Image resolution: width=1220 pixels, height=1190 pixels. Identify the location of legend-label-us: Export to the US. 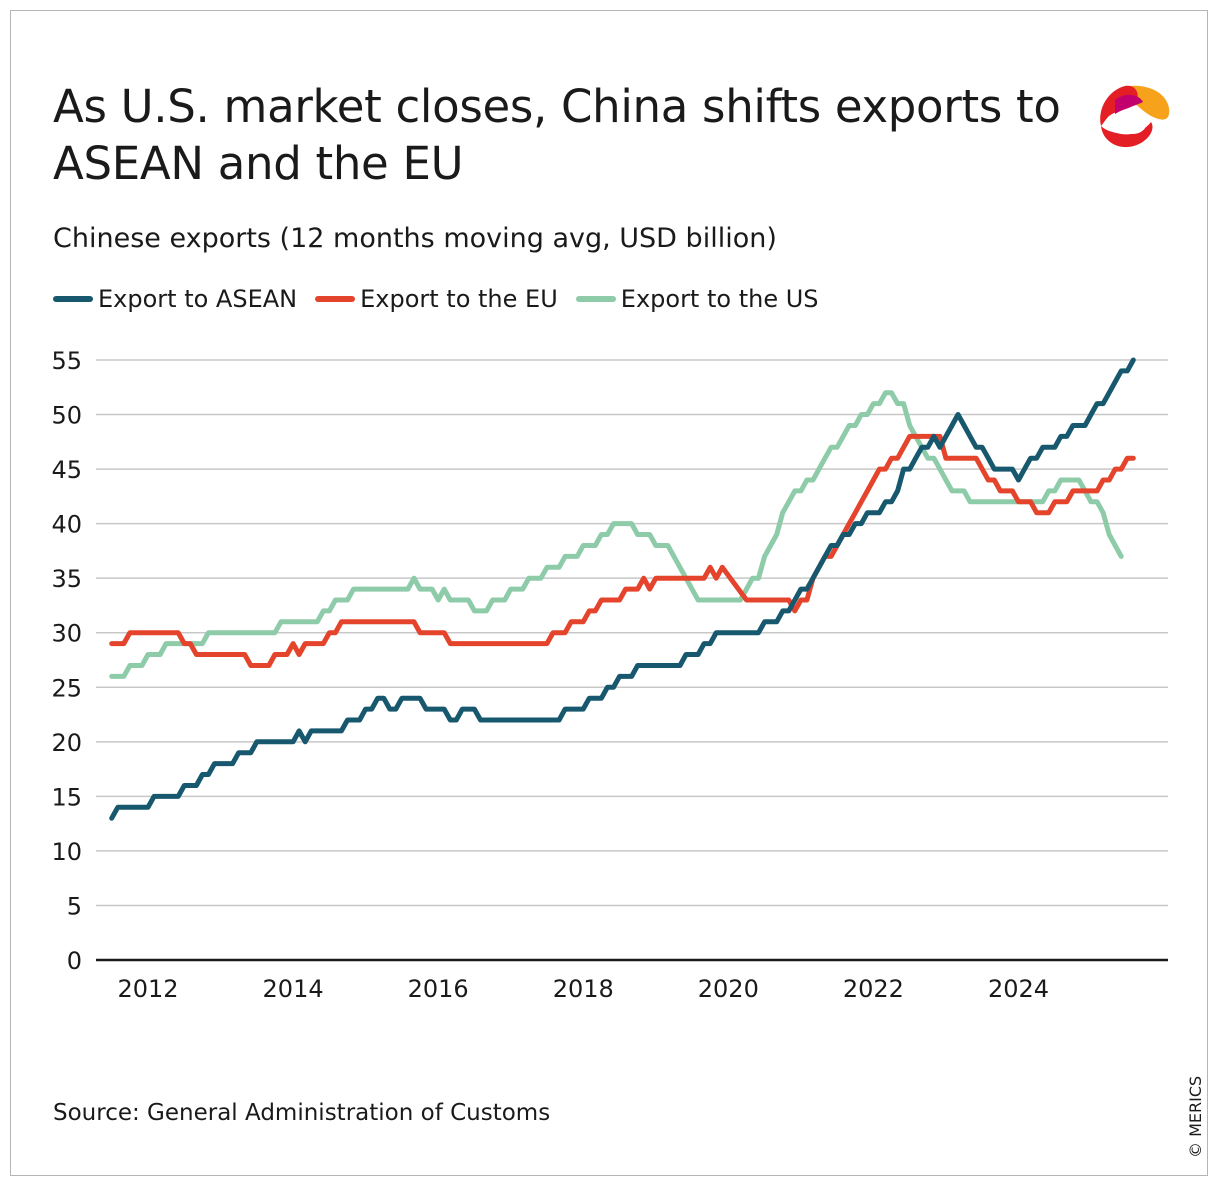
(719, 299).